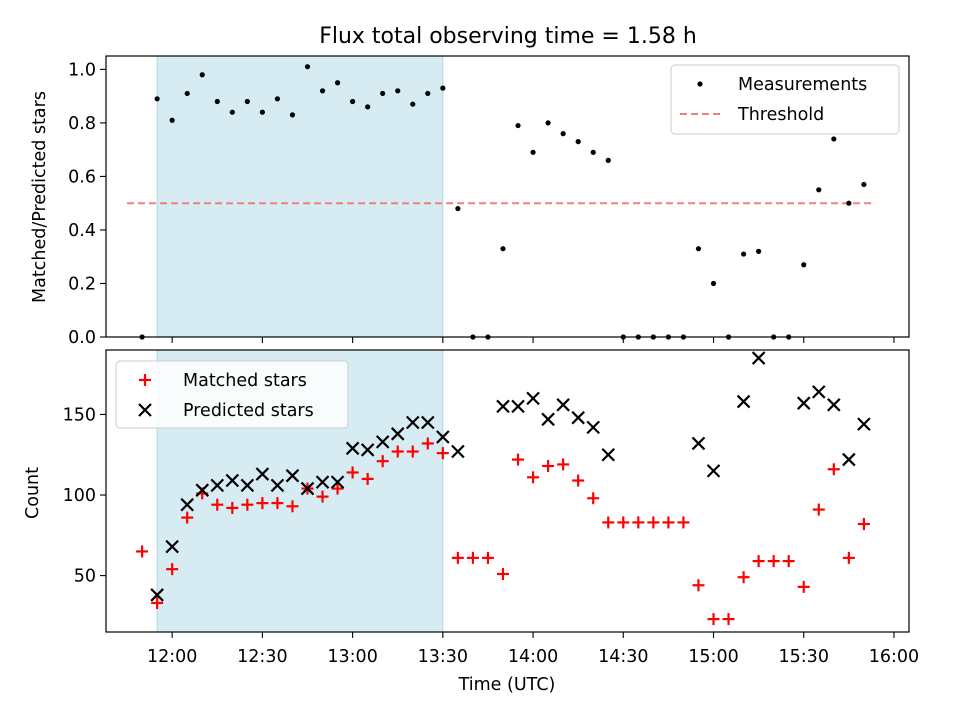 This screenshot has height=720, width=960. I want to click on bottom-legend-box, so click(232, 394).